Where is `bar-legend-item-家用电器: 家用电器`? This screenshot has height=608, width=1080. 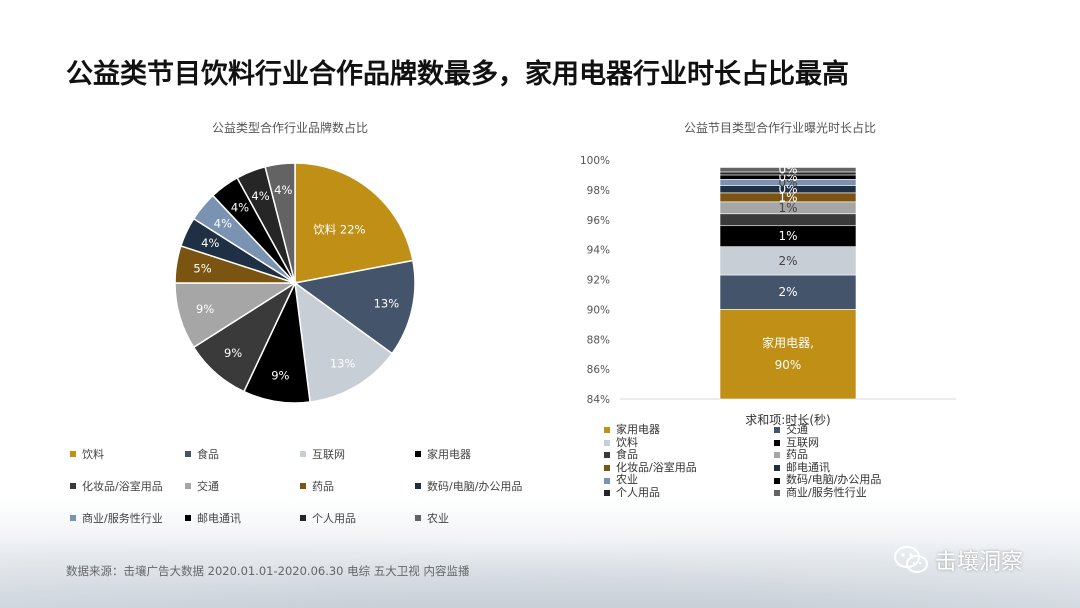 bar-legend-item-家用电器: 家用电器 is located at coordinates (689, 430).